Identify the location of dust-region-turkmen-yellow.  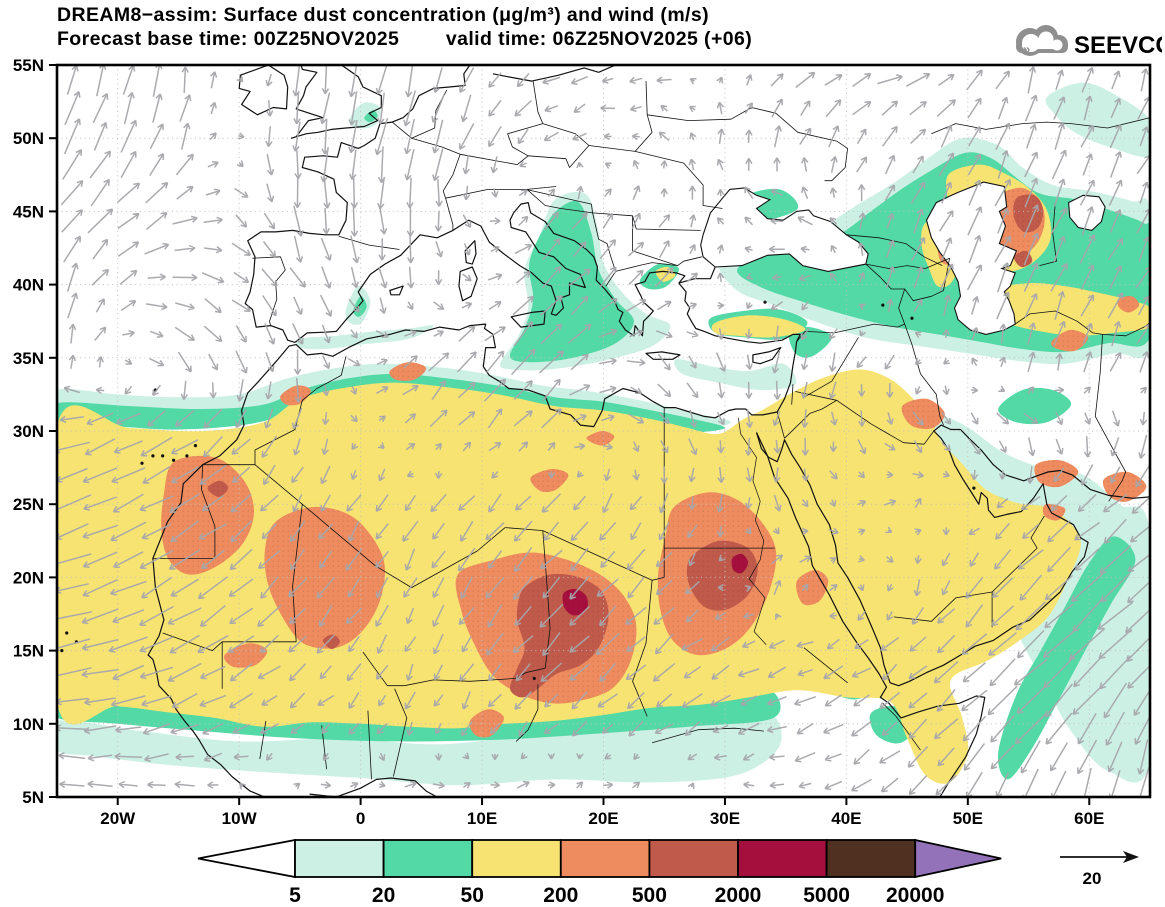
(1069, 309).